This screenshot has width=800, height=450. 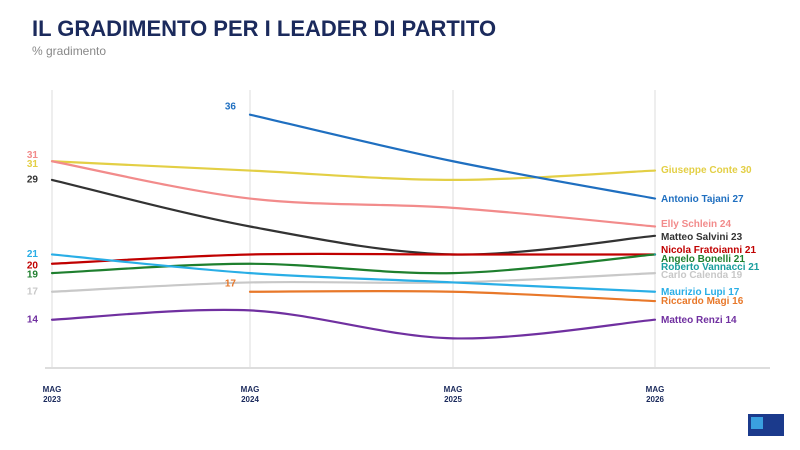 I want to click on end-label: Giuseppe Conte 30, so click(x=706, y=170).